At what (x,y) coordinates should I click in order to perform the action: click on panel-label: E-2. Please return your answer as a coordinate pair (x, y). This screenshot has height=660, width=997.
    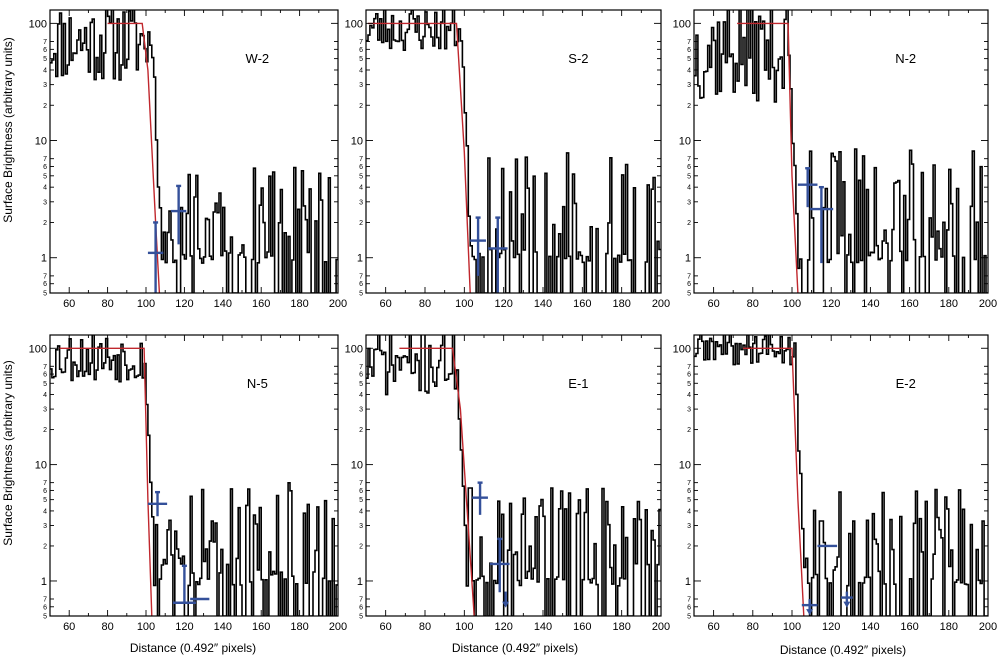
    Looking at the image, I should click on (906, 383).